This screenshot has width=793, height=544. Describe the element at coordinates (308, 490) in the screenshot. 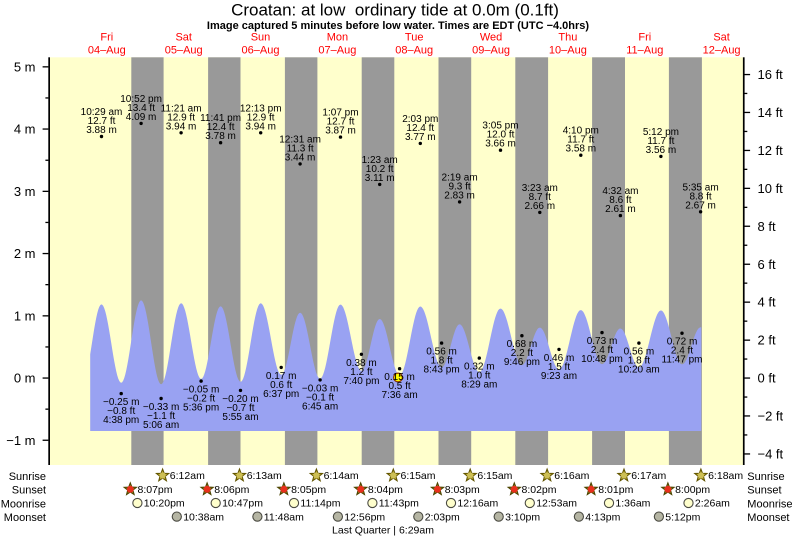

I see `svg-text: 8:05pm` at that location.